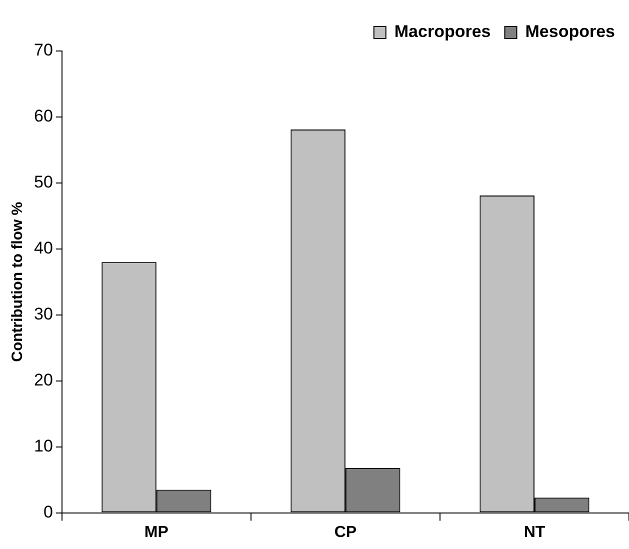 This screenshot has width=629, height=549. What do you see at coordinates (43, 380) in the screenshot?
I see `y-tick-label: 20` at bounding box center [43, 380].